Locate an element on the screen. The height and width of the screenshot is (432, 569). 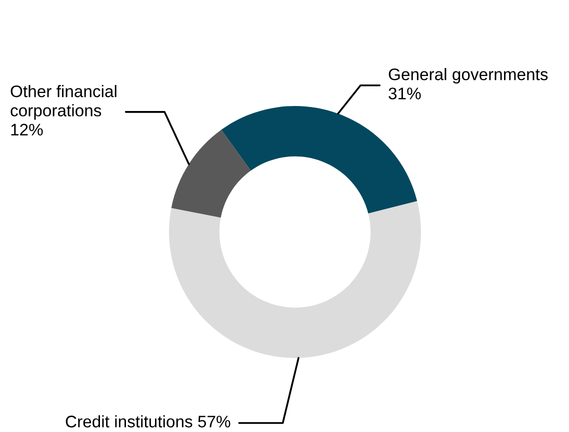
data-label: 12% is located at coordinates (27, 130).